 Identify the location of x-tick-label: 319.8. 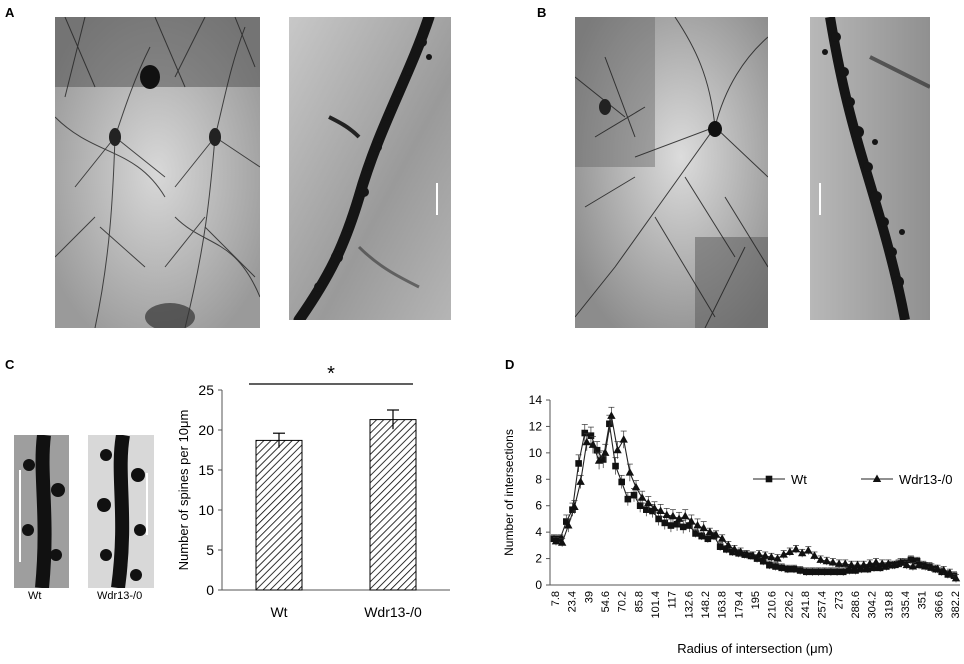
(889, 605).